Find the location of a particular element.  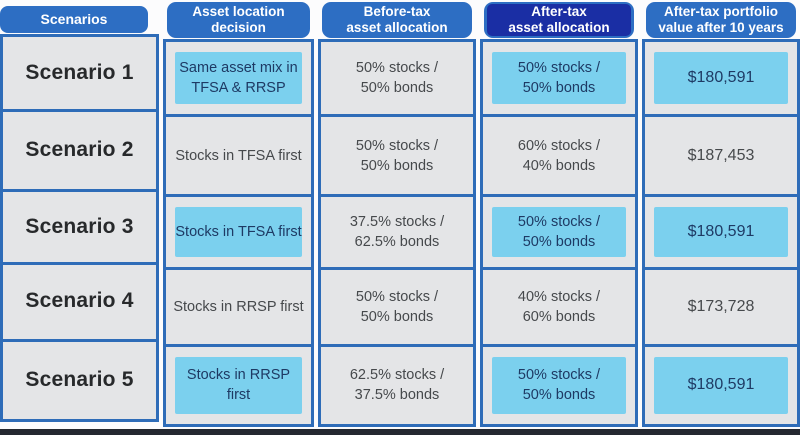

header-tab-label: After-tax portfolio value after 10 years is located at coordinates (721, 19).